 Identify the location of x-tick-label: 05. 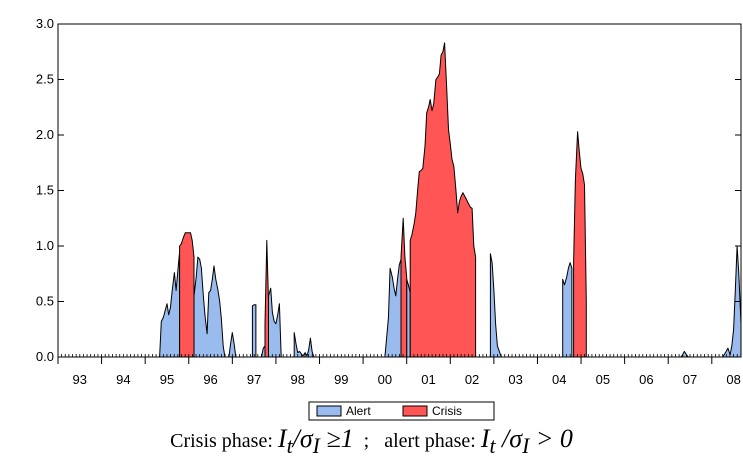
(603, 379).